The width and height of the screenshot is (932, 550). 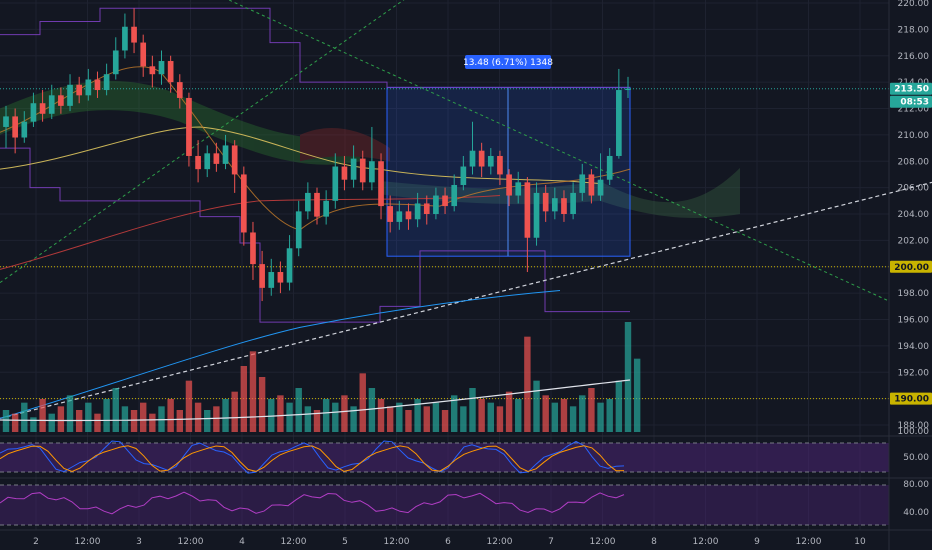 What do you see at coordinates (508, 62) in the screenshot?
I see `measure-label-bg` at bounding box center [508, 62].